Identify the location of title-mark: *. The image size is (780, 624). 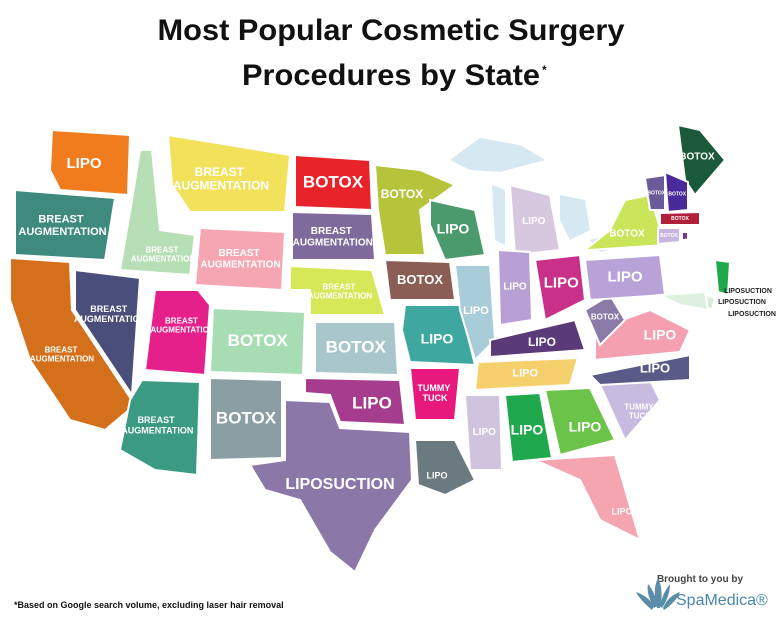
(544, 70).